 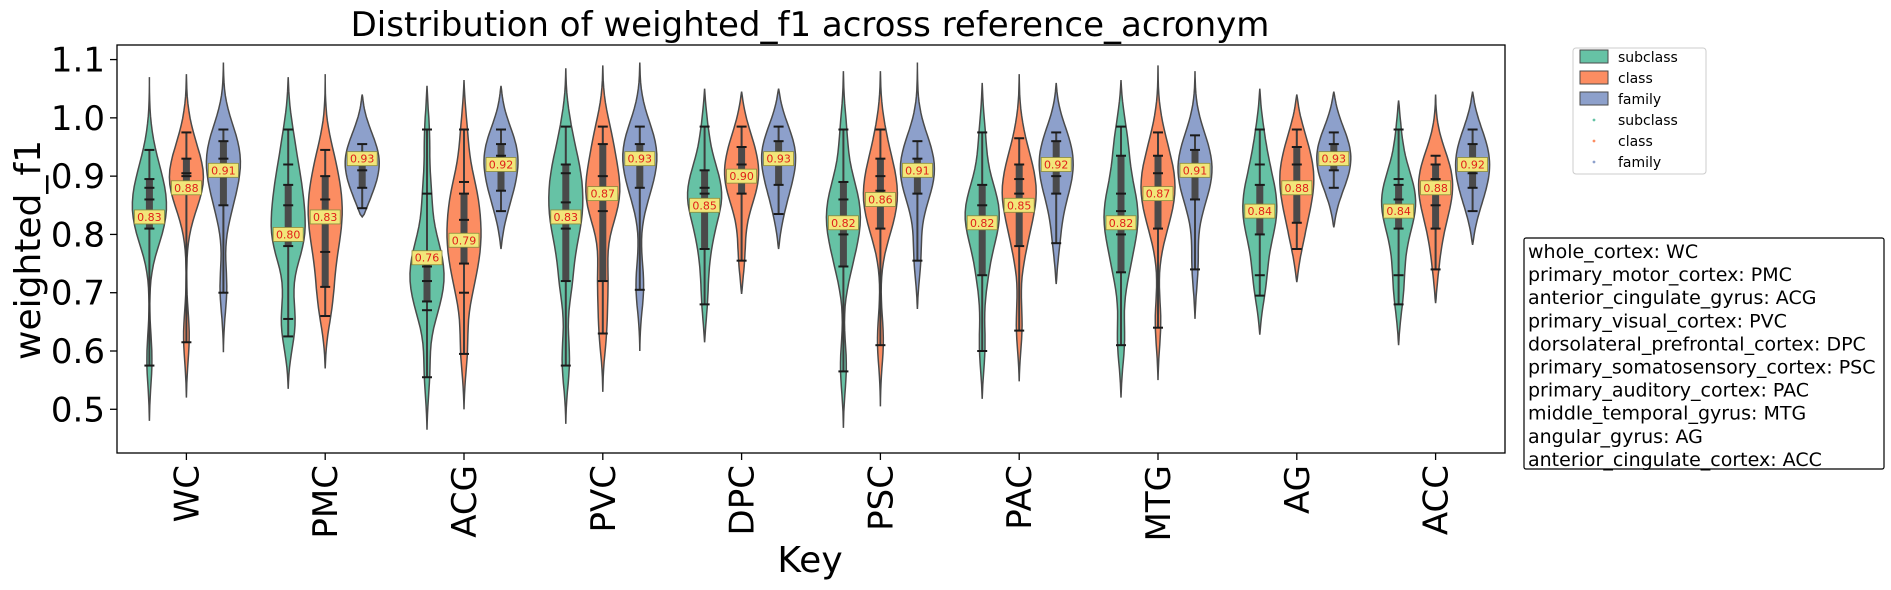 I want to click on mean-label: 0.76, so click(x=427, y=258).